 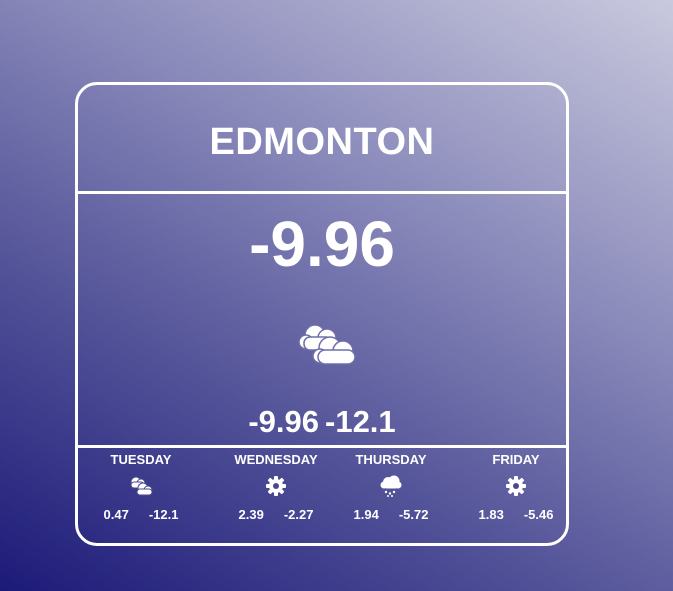 I want to click on card-header: EDMONTON, so click(x=322, y=139).